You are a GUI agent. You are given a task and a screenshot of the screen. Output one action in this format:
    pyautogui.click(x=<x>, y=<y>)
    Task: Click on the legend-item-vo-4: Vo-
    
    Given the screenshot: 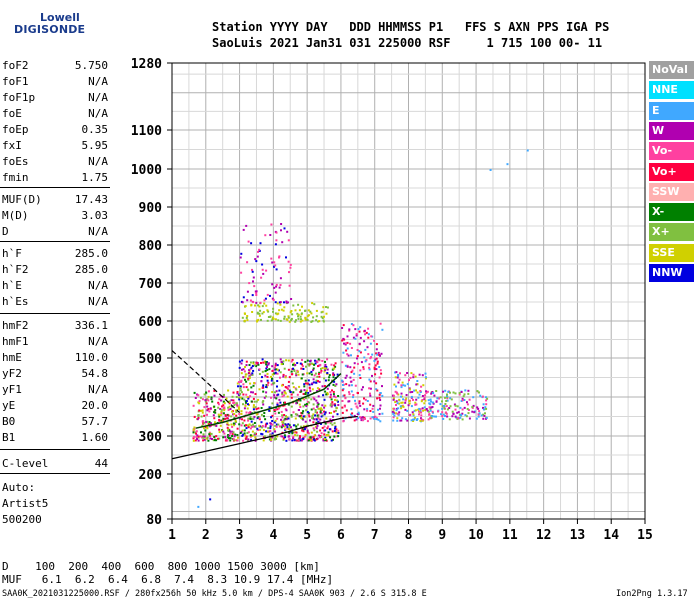 What is the action you would take?
    pyautogui.click(x=671, y=151)
    